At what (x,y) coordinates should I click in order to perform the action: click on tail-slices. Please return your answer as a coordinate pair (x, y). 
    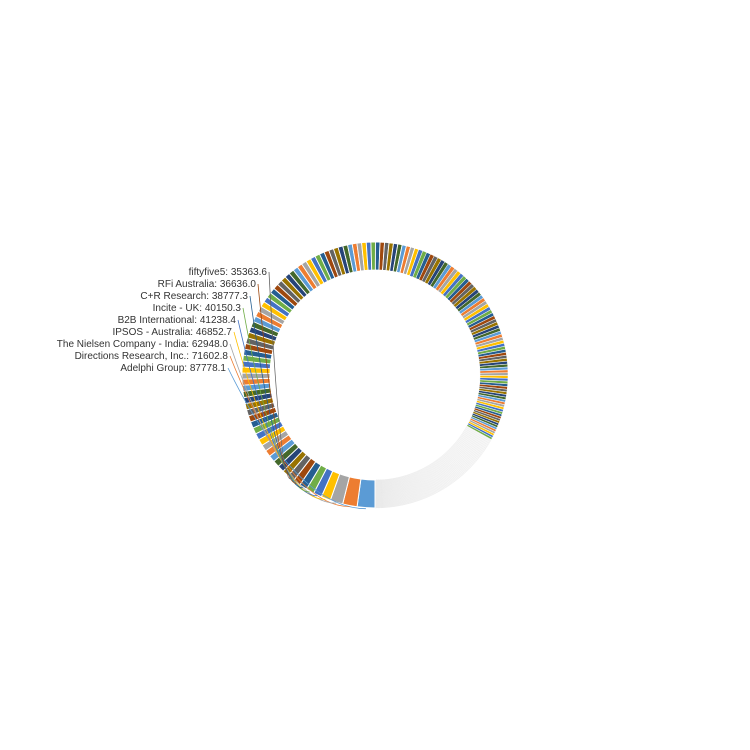
    Looking at the image, I should click on (375, 375).